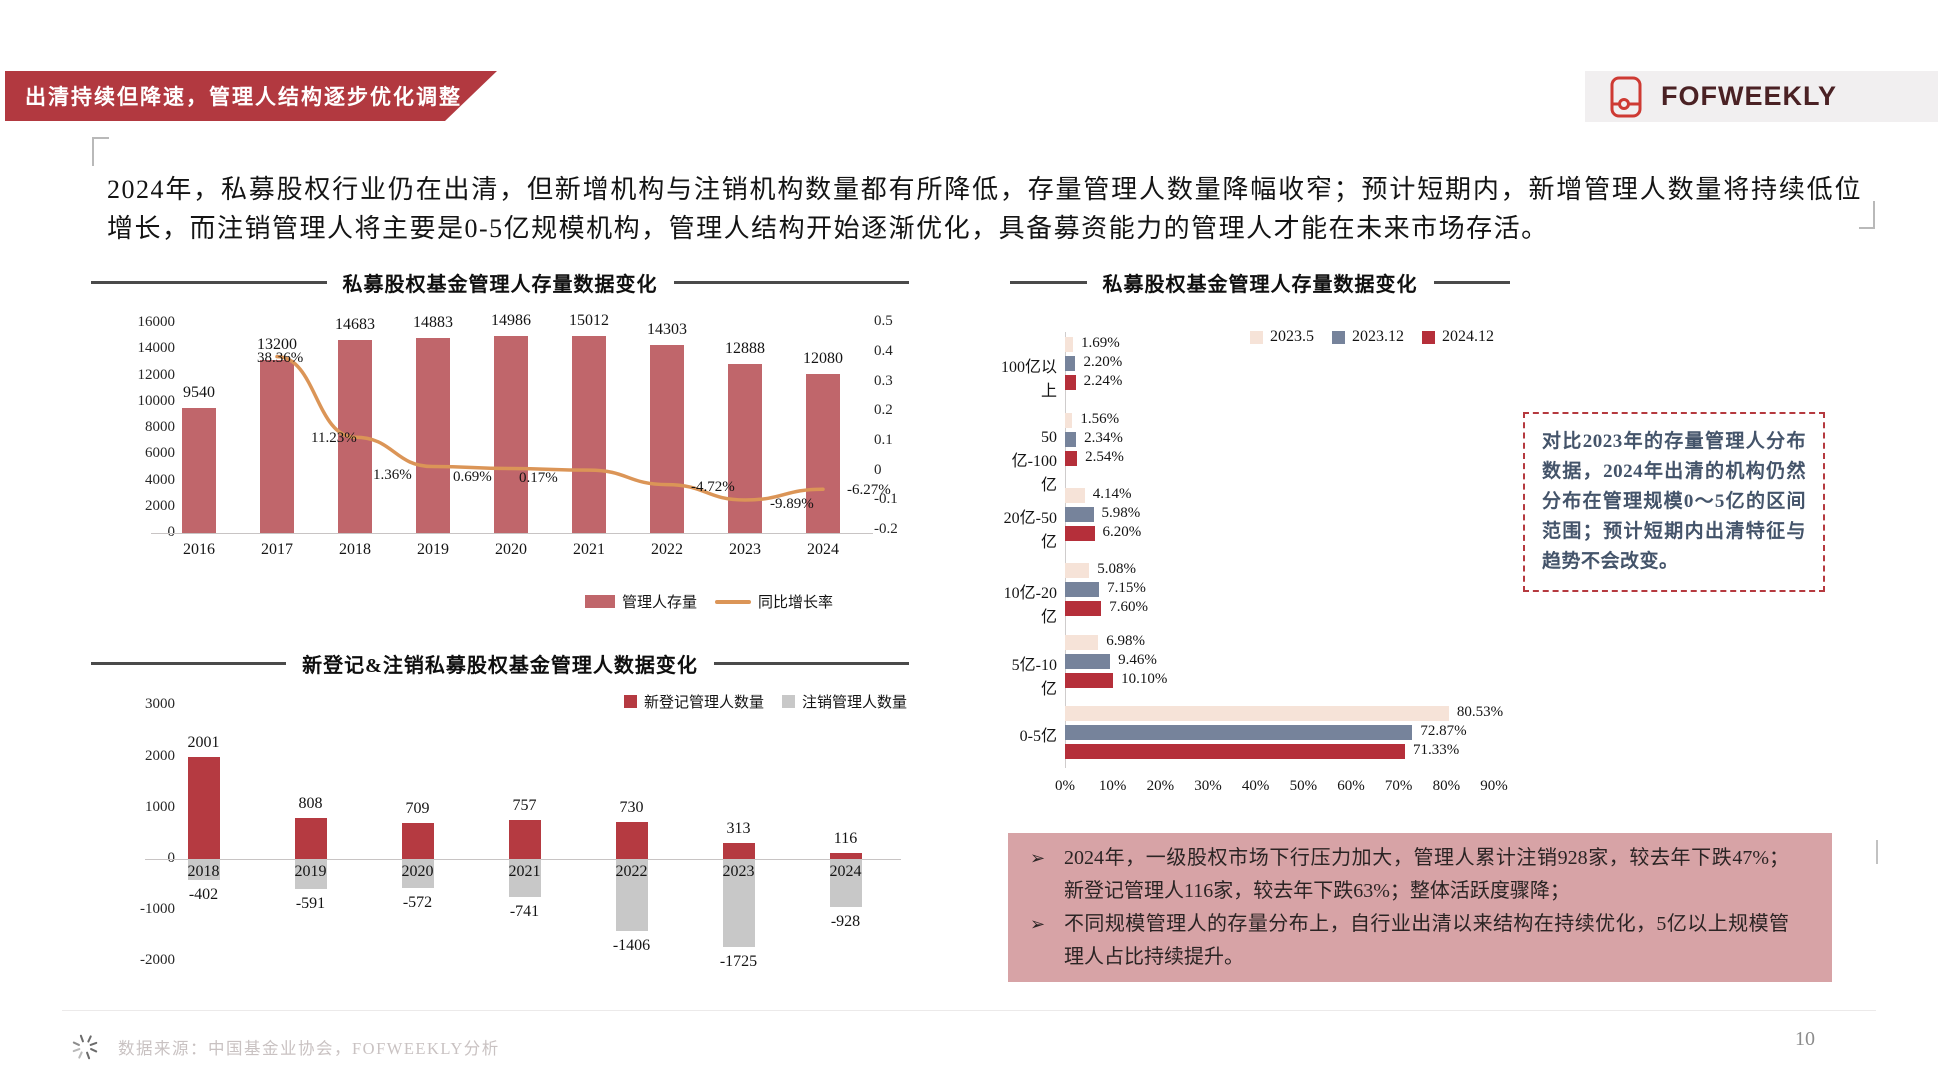  What do you see at coordinates (1030, 530) in the screenshot?
I see `category-label: 20亿-50亿` at bounding box center [1030, 530].